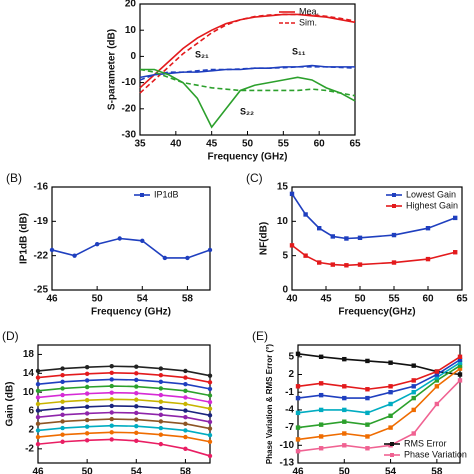 The image size is (474, 474). What do you see at coordinates (462, 299) in the screenshot?
I see `x-tick-label: 65` at bounding box center [462, 299].